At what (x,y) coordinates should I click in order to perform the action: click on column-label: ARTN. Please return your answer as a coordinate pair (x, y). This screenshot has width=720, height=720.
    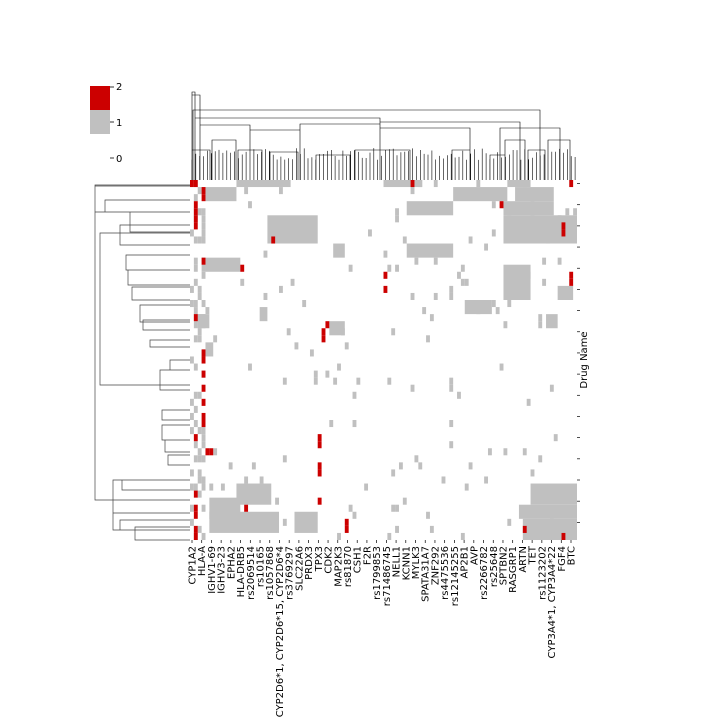
    Looking at the image, I should click on (523, 559).